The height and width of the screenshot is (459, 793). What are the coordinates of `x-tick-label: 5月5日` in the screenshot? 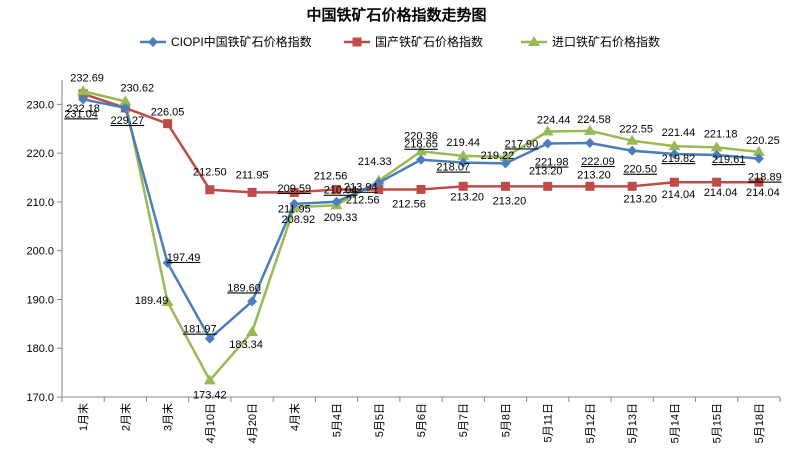 It's located at (380, 420).